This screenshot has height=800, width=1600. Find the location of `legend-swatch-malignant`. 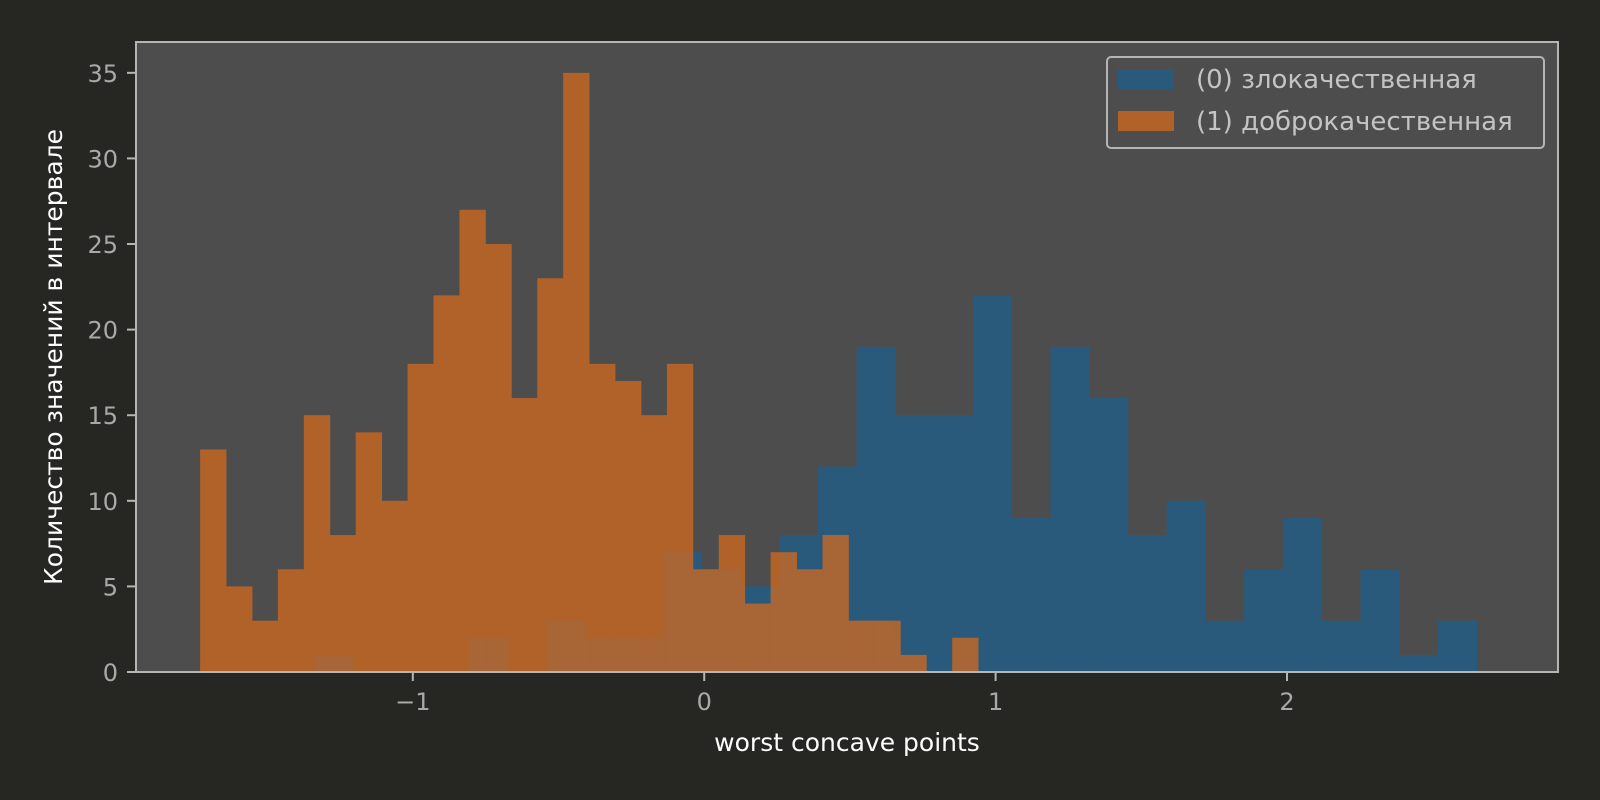

legend-swatch-malignant is located at coordinates (1146, 79).